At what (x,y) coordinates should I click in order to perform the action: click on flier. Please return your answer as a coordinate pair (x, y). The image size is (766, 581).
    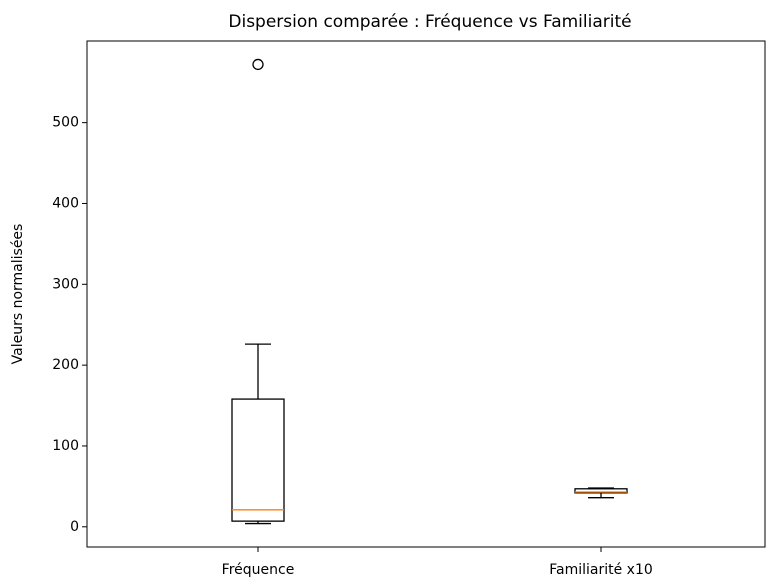
    Looking at the image, I should click on (258, 64).